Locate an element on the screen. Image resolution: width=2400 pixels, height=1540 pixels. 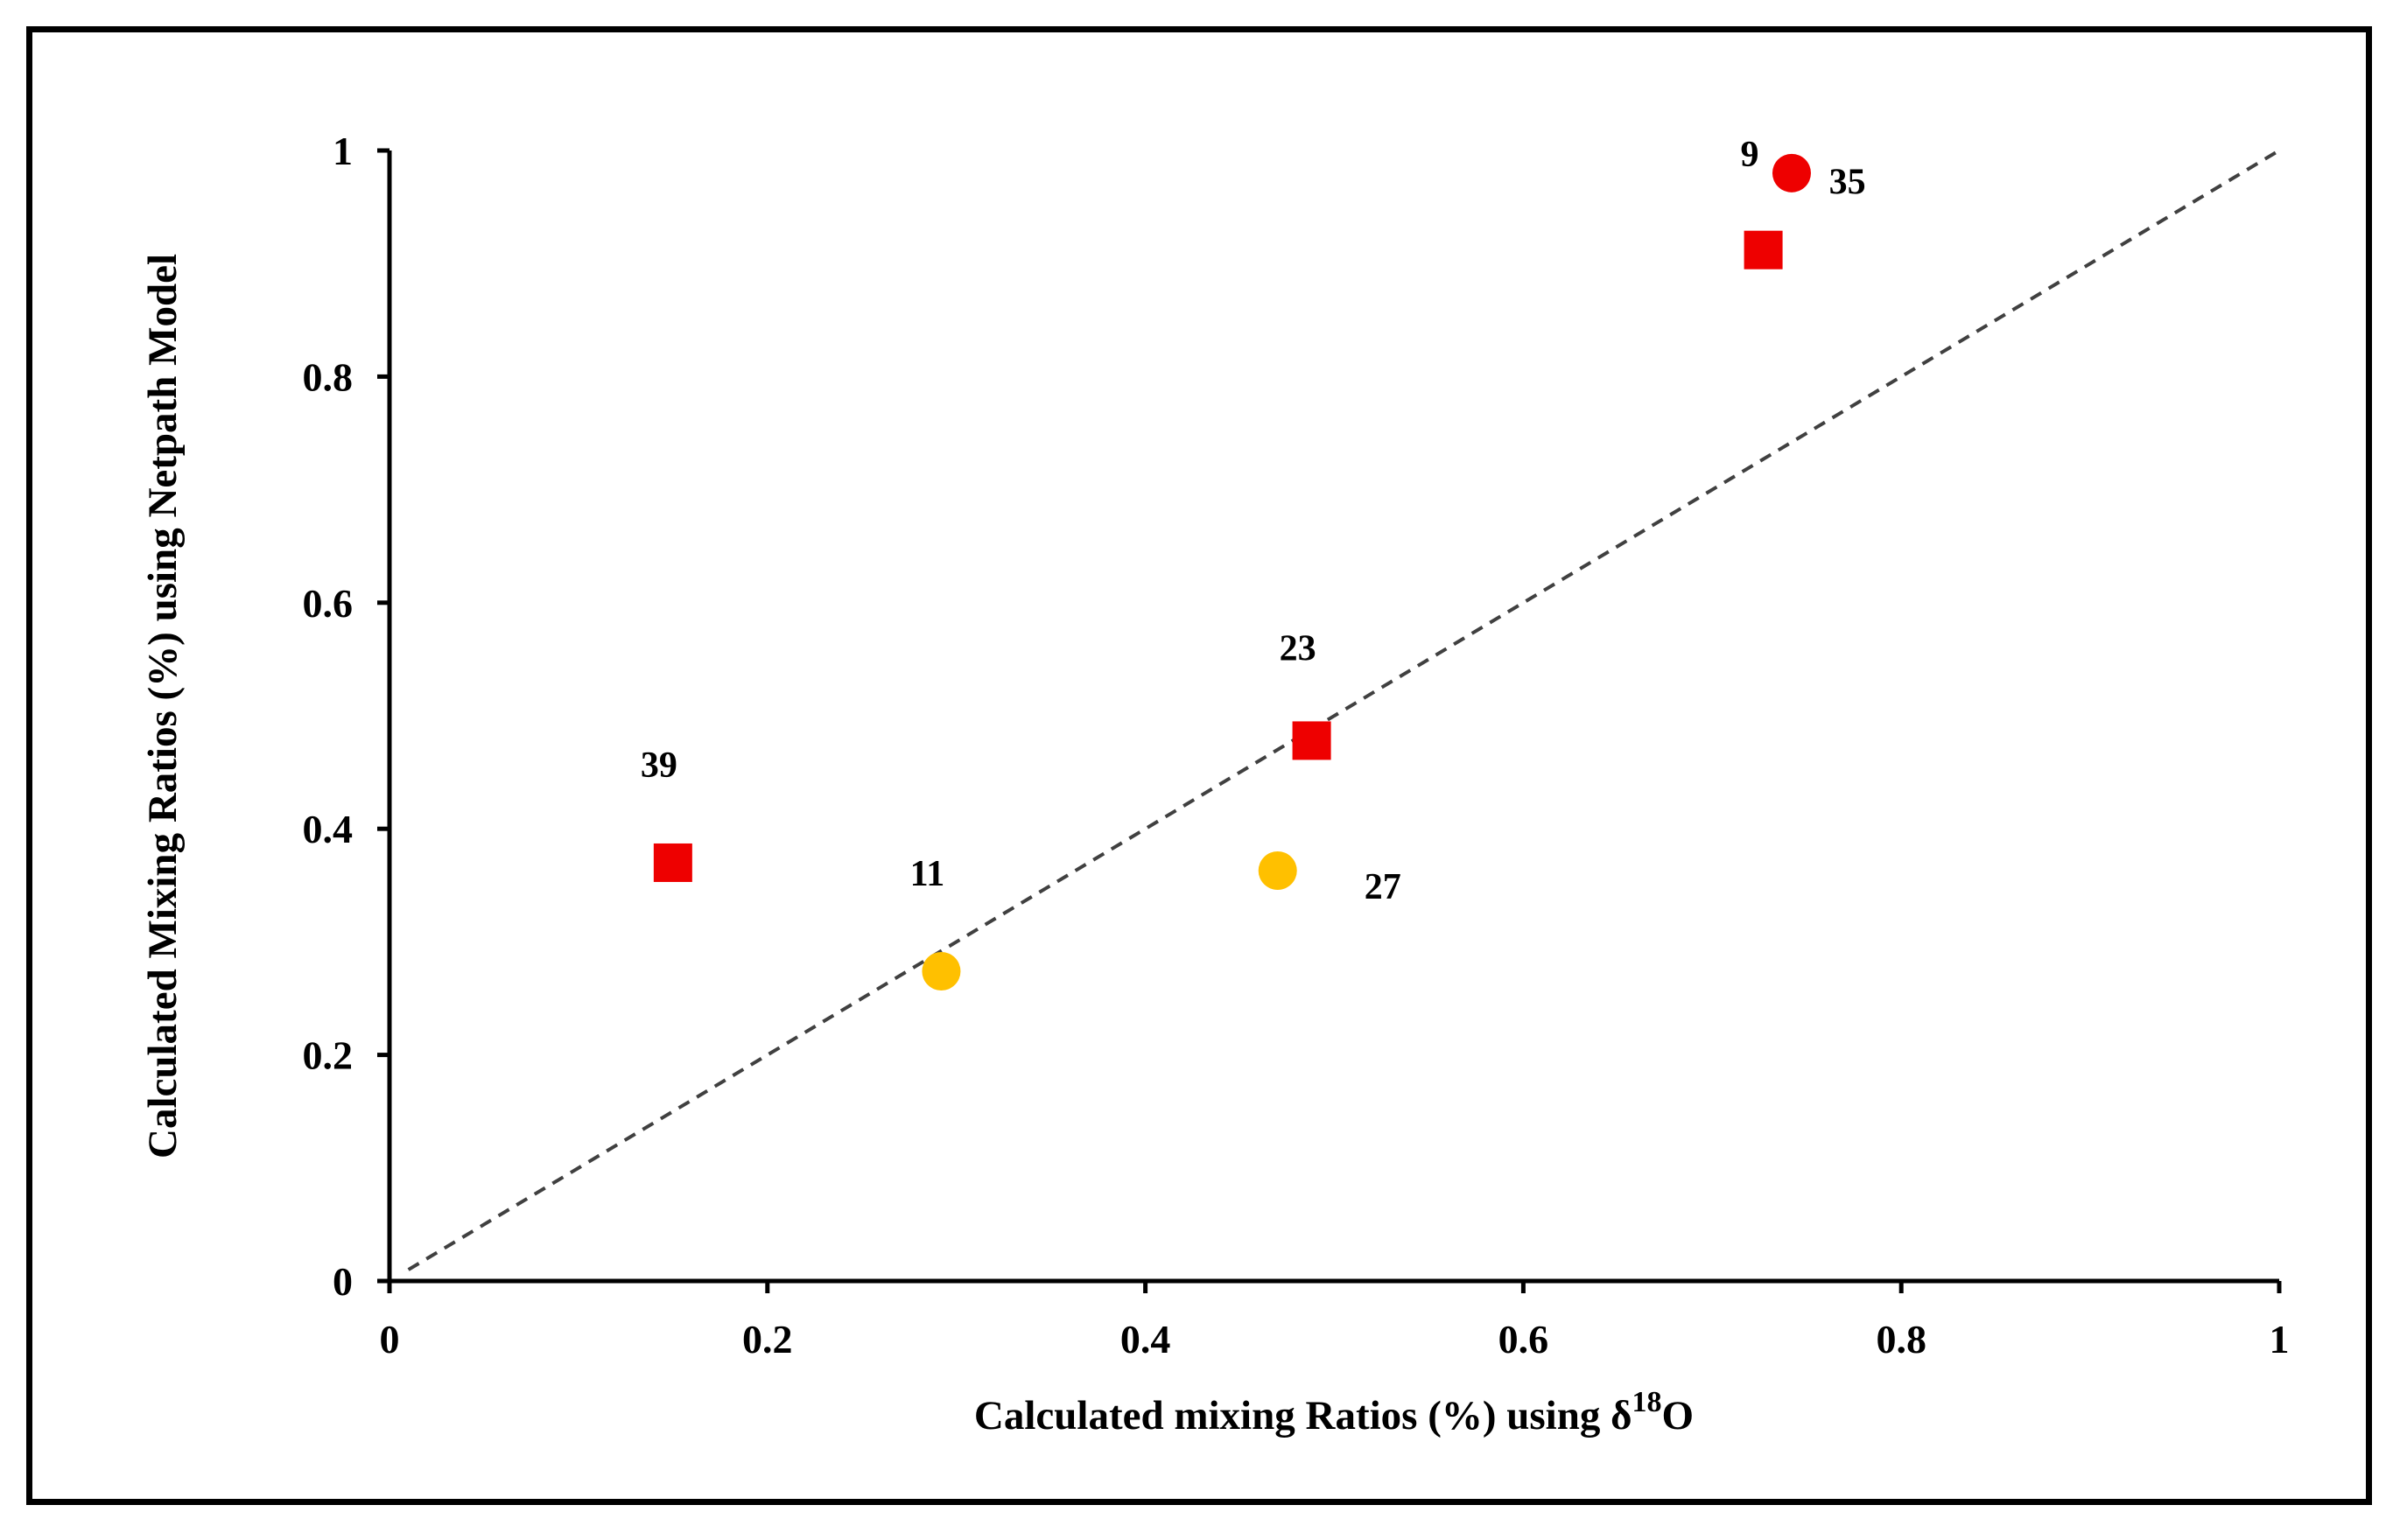
data-point-label: 9 is located at coordinates (1749, 155).